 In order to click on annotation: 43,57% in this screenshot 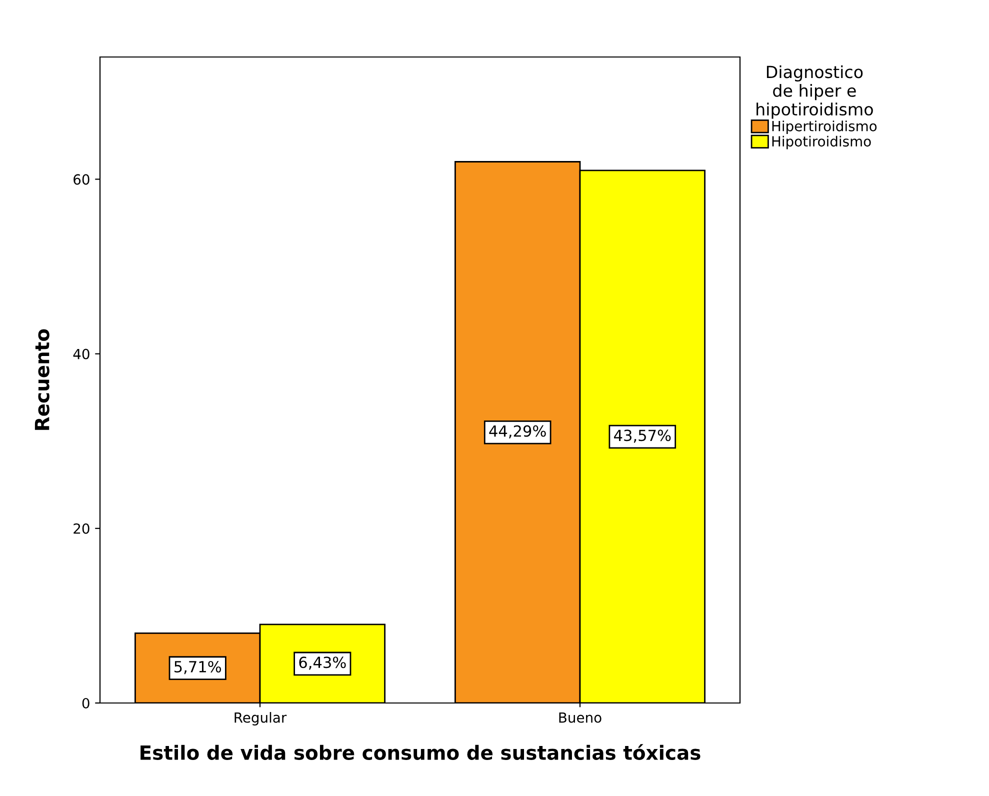, I will do `click(642, 436)`.